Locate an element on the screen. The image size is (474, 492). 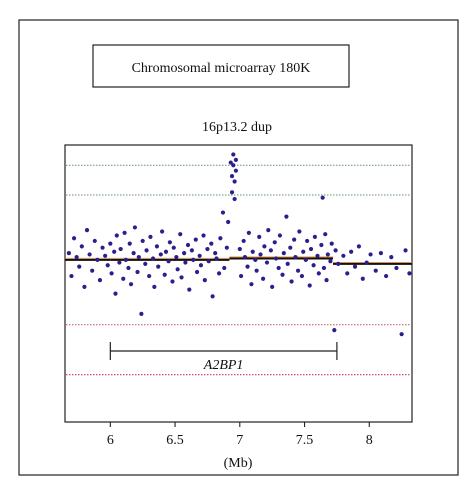
gene-annotation: A2BP1 is located at coordinates (223, 357).